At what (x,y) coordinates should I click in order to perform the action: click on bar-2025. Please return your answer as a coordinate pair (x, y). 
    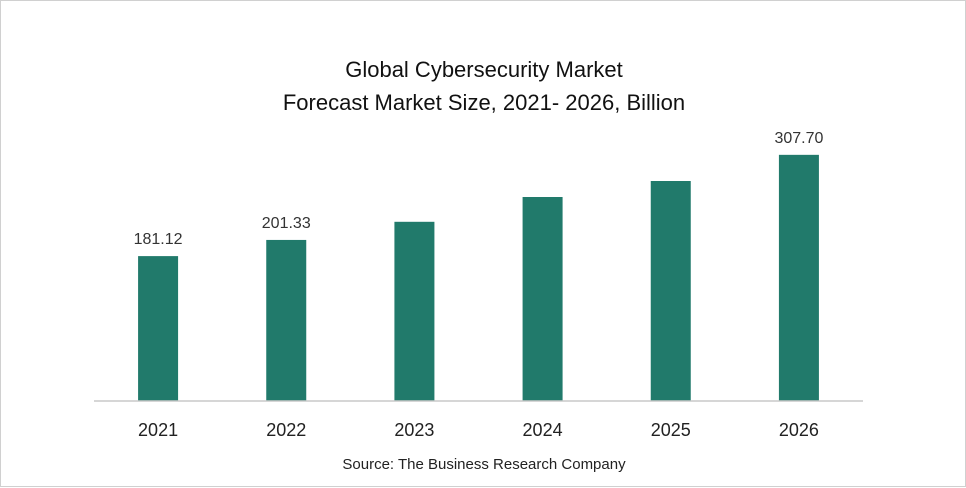
    Looking at the image, I should click on (670, 291).